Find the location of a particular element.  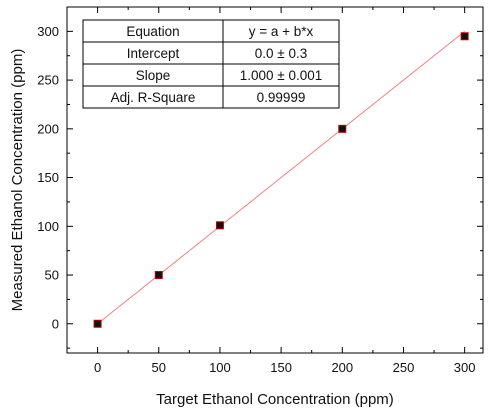

y-tick-label: 200 is located at coordinates (48, 128).